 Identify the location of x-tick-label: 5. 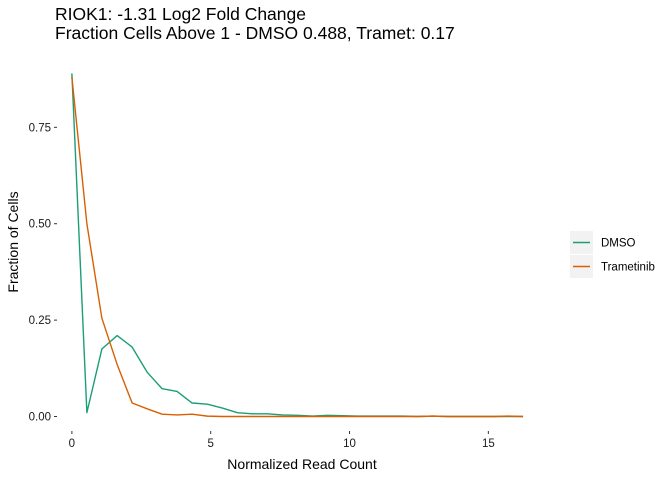
(211, 444).